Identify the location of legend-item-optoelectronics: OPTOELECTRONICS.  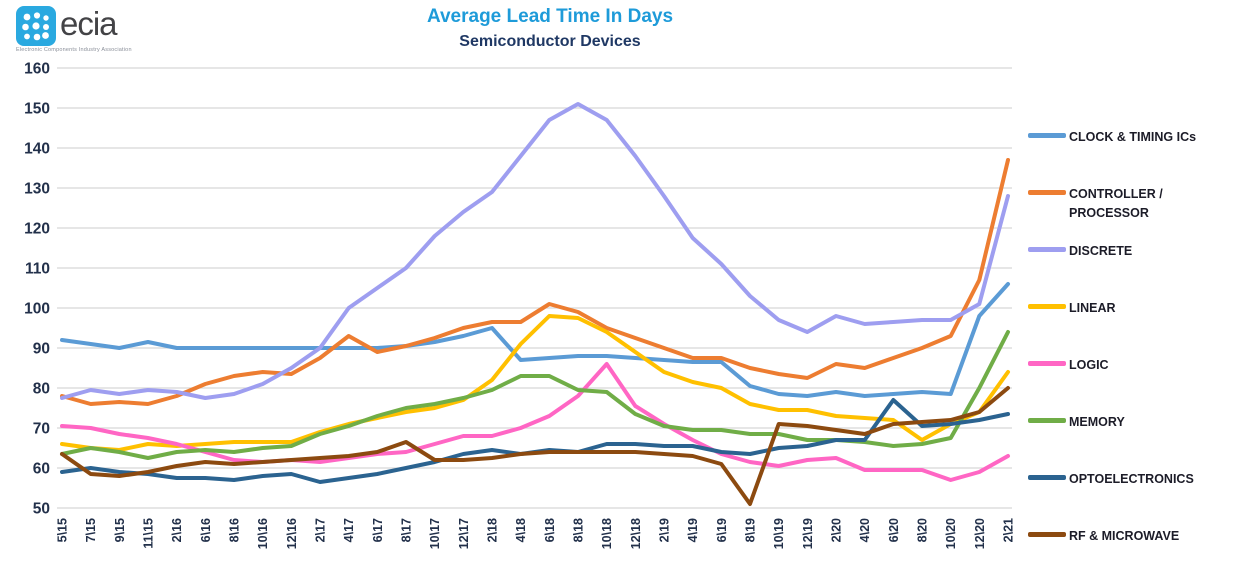
(1134, 498).